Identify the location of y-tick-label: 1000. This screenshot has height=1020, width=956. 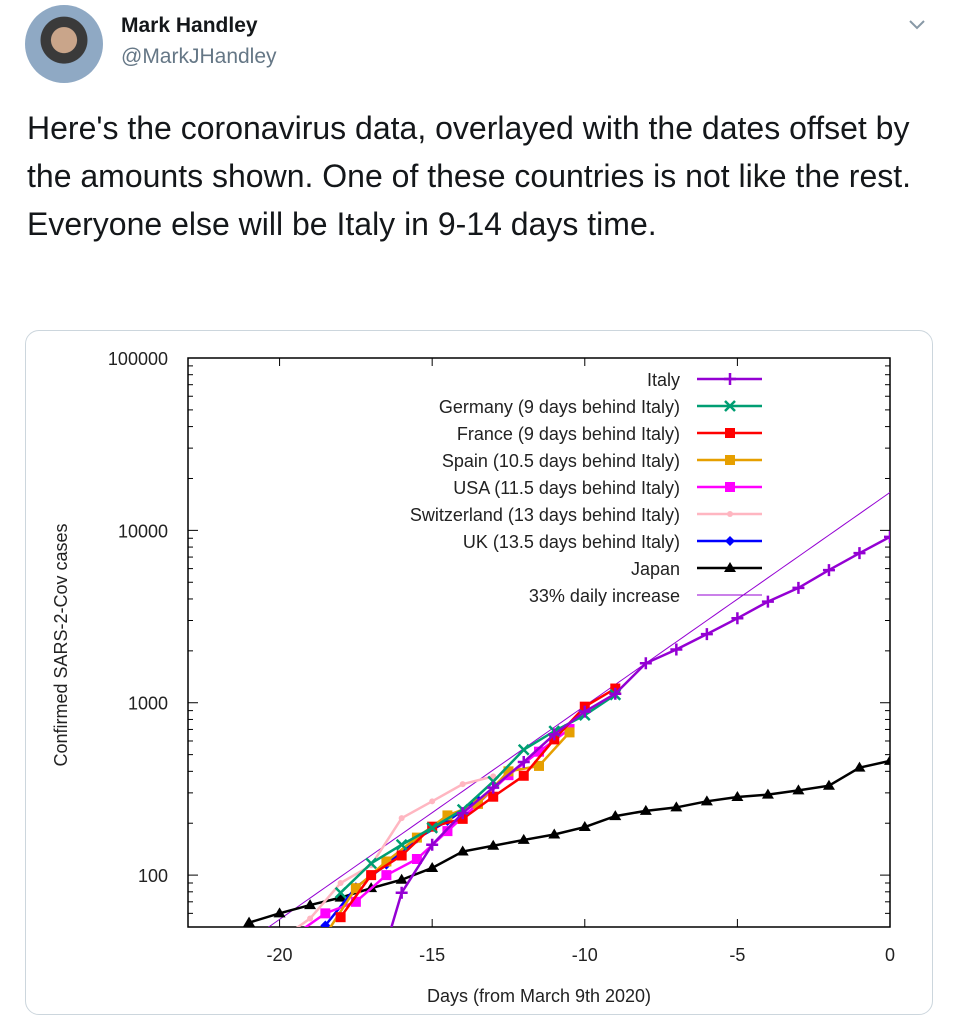
(148, 704).